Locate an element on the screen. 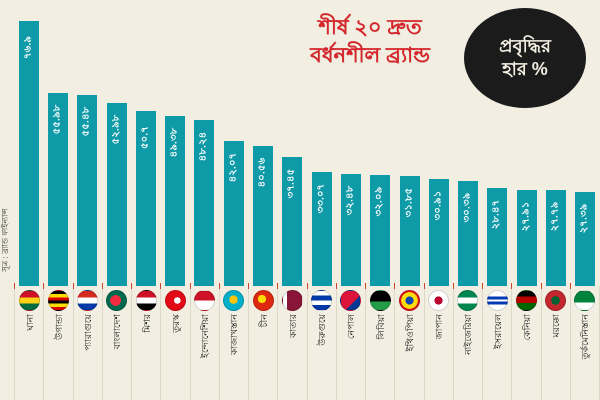 The image size is (600, 400). axis-category-18: কেনিয়া is located at coordinates (525, 341).